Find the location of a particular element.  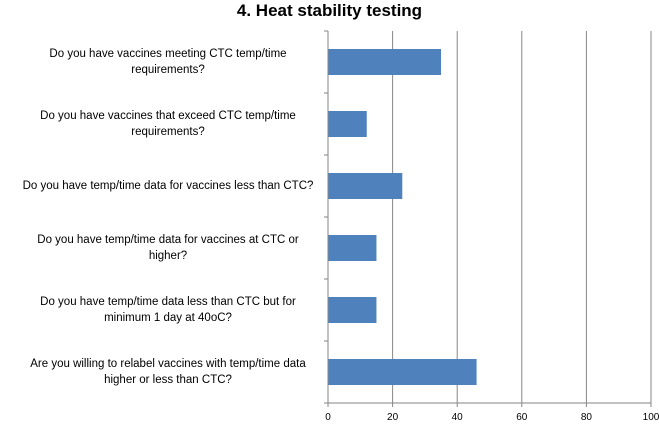

x-tick-label: 0 is located at coordinates (328, 417).